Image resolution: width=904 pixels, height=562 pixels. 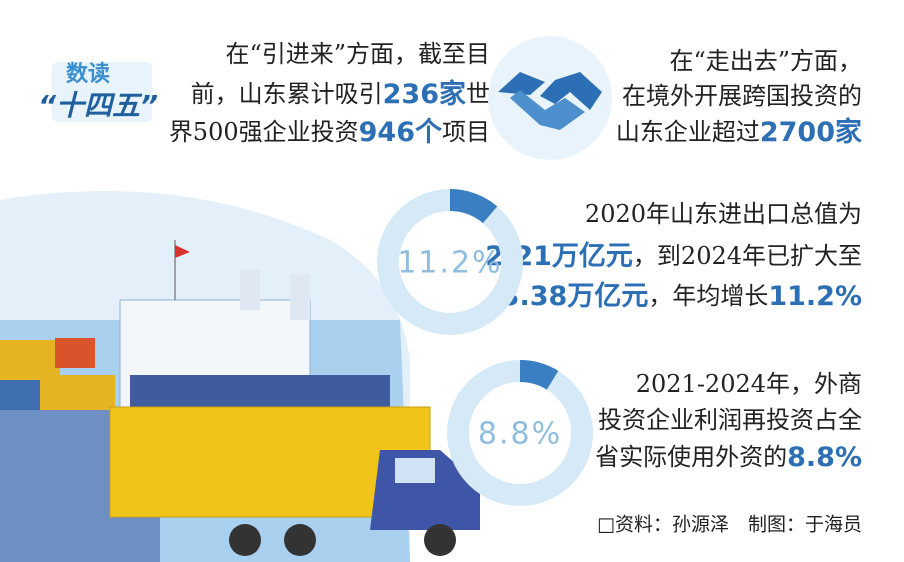 I want to click on text-line: 在境外开展跨国投资的, so click(x=742, y=96).